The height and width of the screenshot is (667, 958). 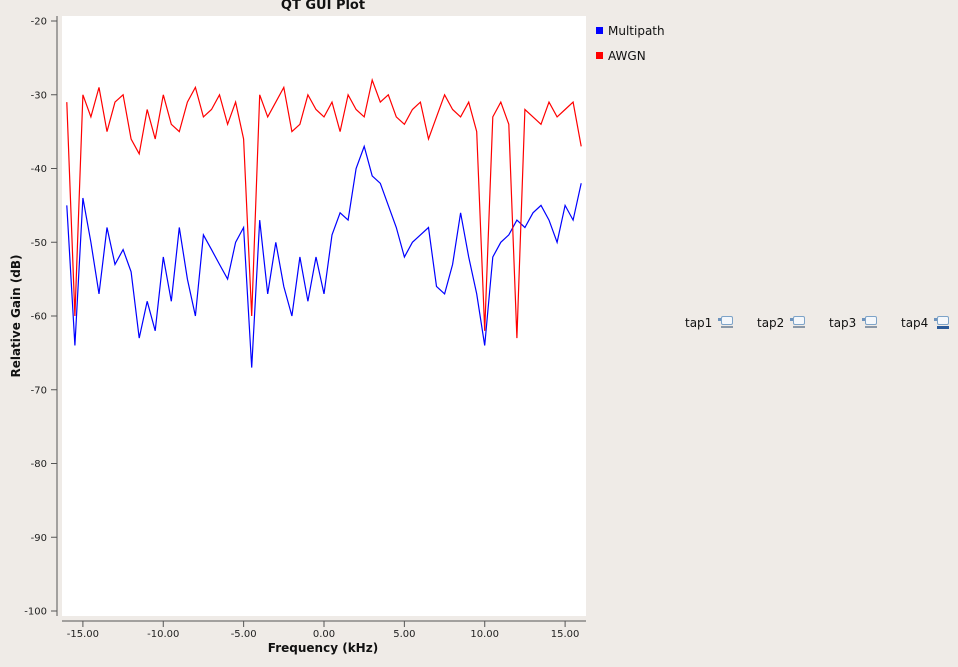 What do you see at coordinates (323, 6) in the screenshot?
I see `plot-title: QT GUI Plot` at bounding box center [323, 6].